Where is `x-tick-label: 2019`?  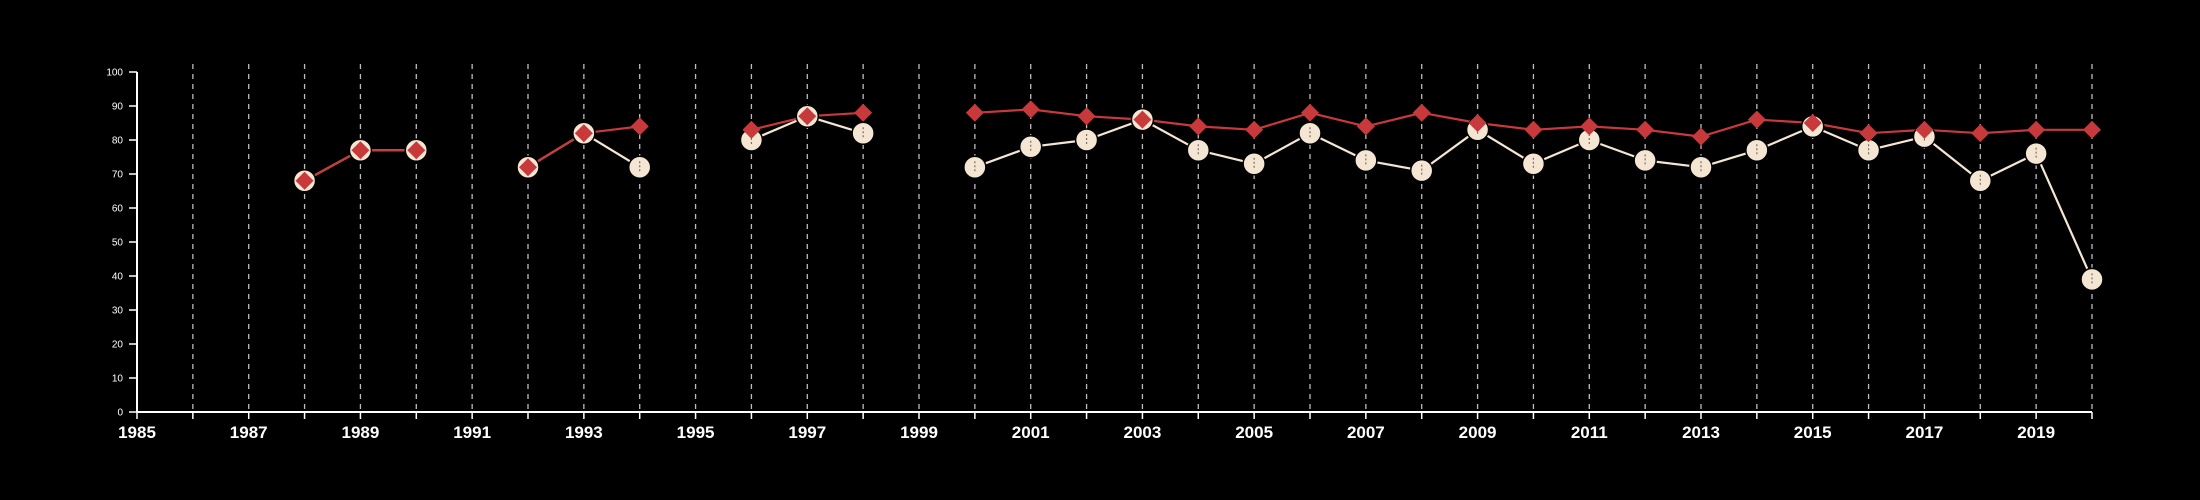
x-tick-label: 2019 is located at coordinates (2036, 432).